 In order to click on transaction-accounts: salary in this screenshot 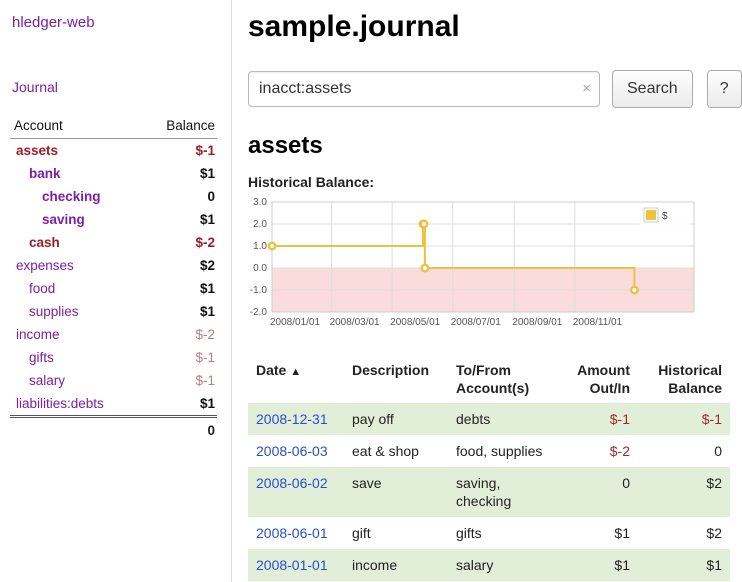, I will do `click(502, 565)`.